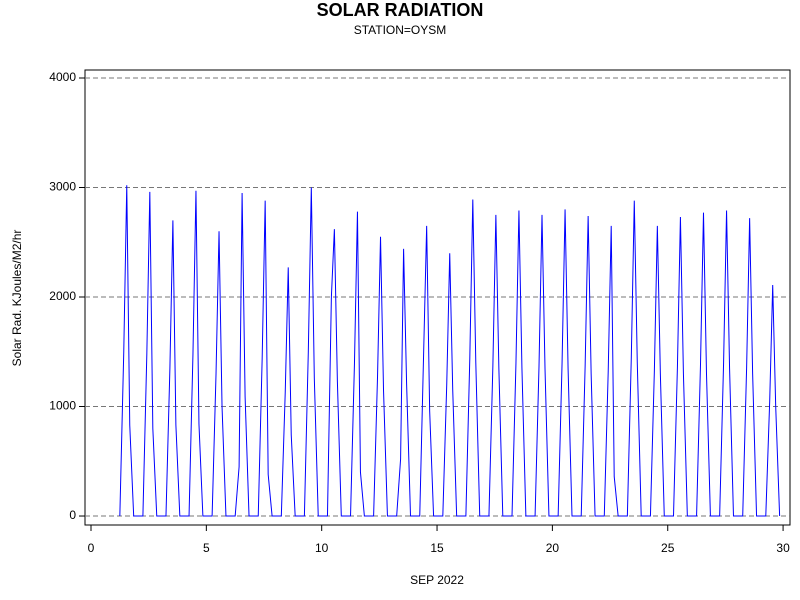 This screenshot has width=800, height=600. What do you see at coordinates (62, 296) in the screenshot?
I see `y-tick-label: 2000` at bounding box center [62, 296].